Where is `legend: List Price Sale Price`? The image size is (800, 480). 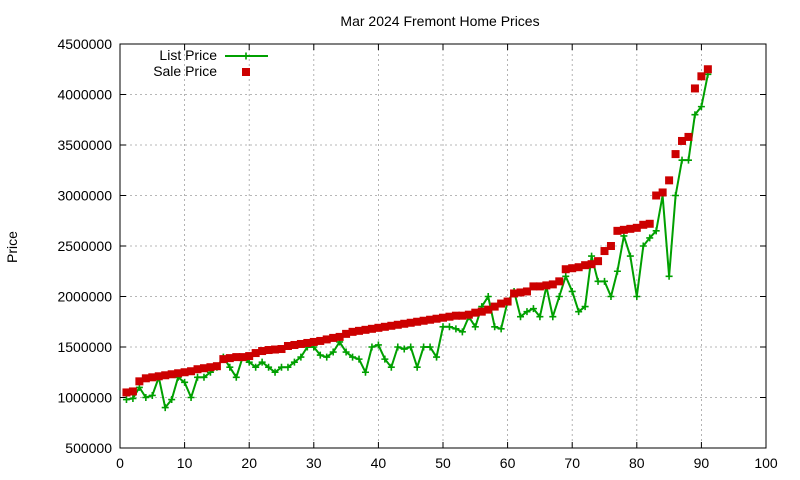
legend: List Price Sale Price is located at coordinates (210, 63).